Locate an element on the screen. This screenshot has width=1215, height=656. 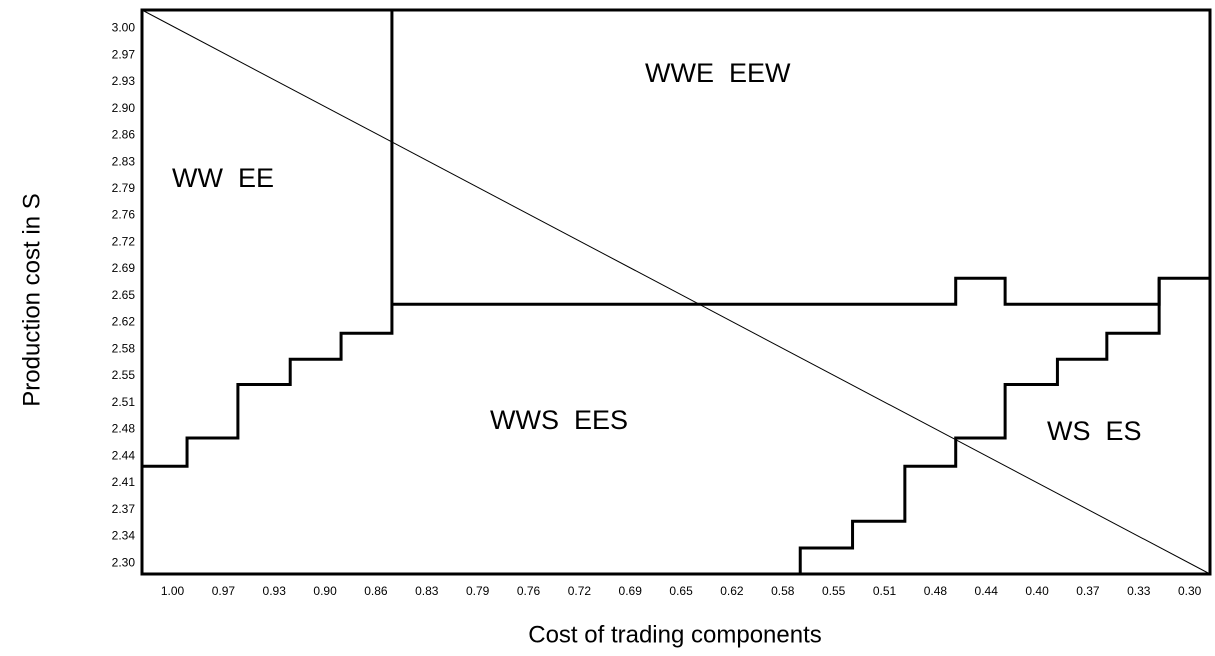
x-tick-label: 0.97 is located at coordinates (224, 591).